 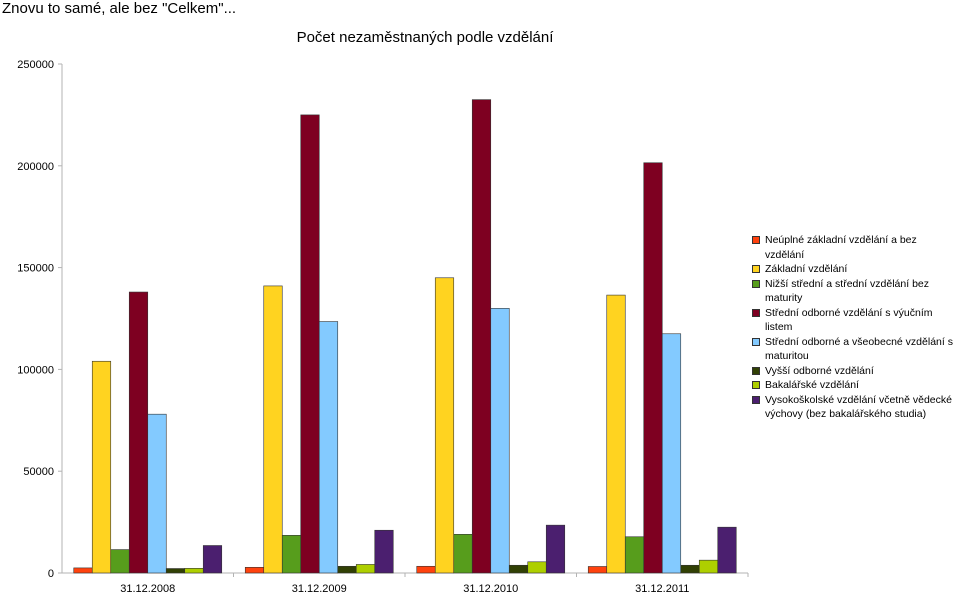 I want to click on legend-label: Bakalářské vzdělání, so click(x=812, y=385).